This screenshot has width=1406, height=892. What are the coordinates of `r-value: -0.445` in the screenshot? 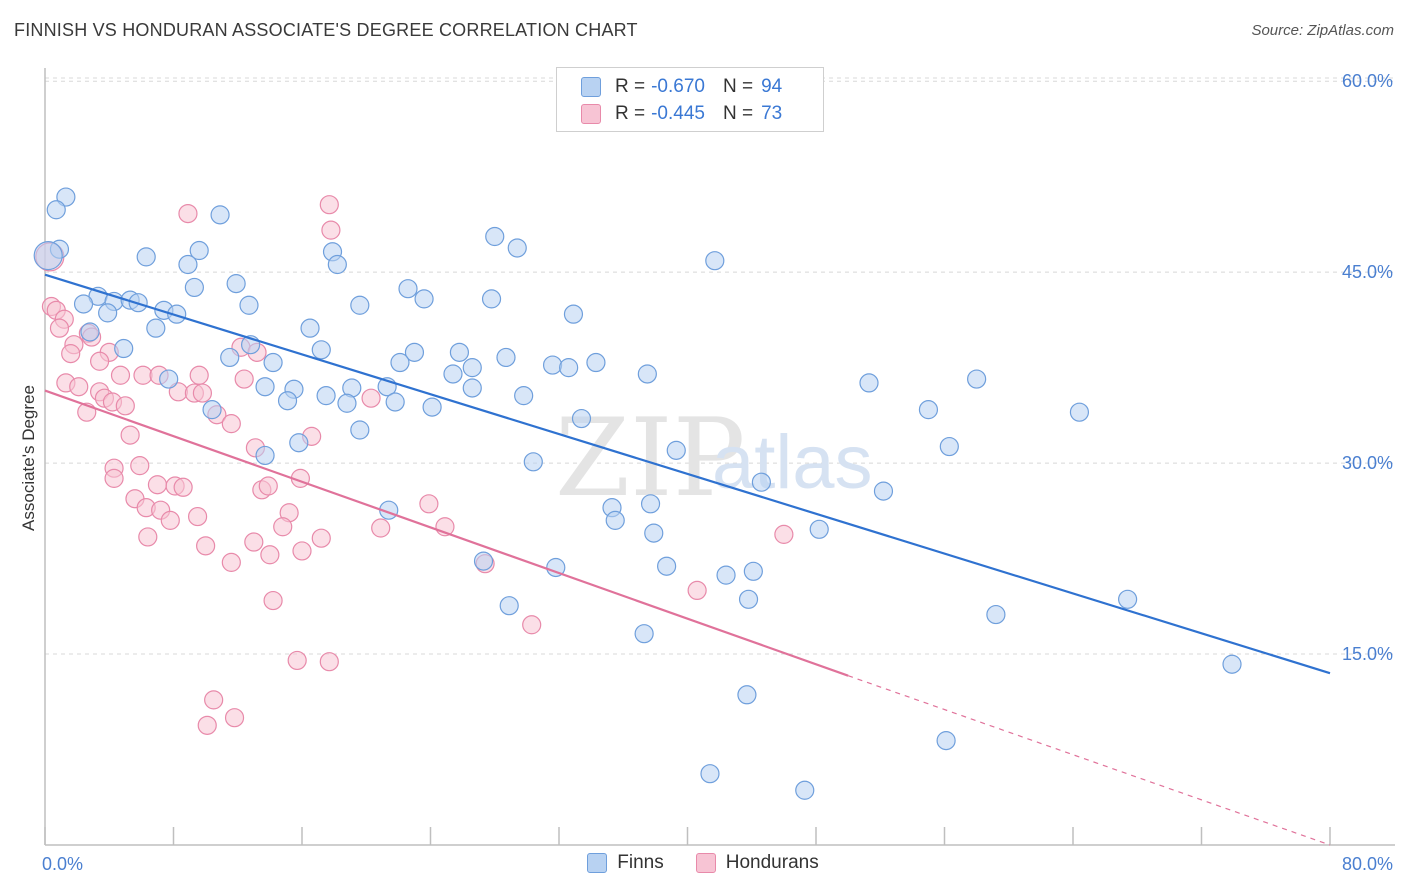 It's located at (678, 113).